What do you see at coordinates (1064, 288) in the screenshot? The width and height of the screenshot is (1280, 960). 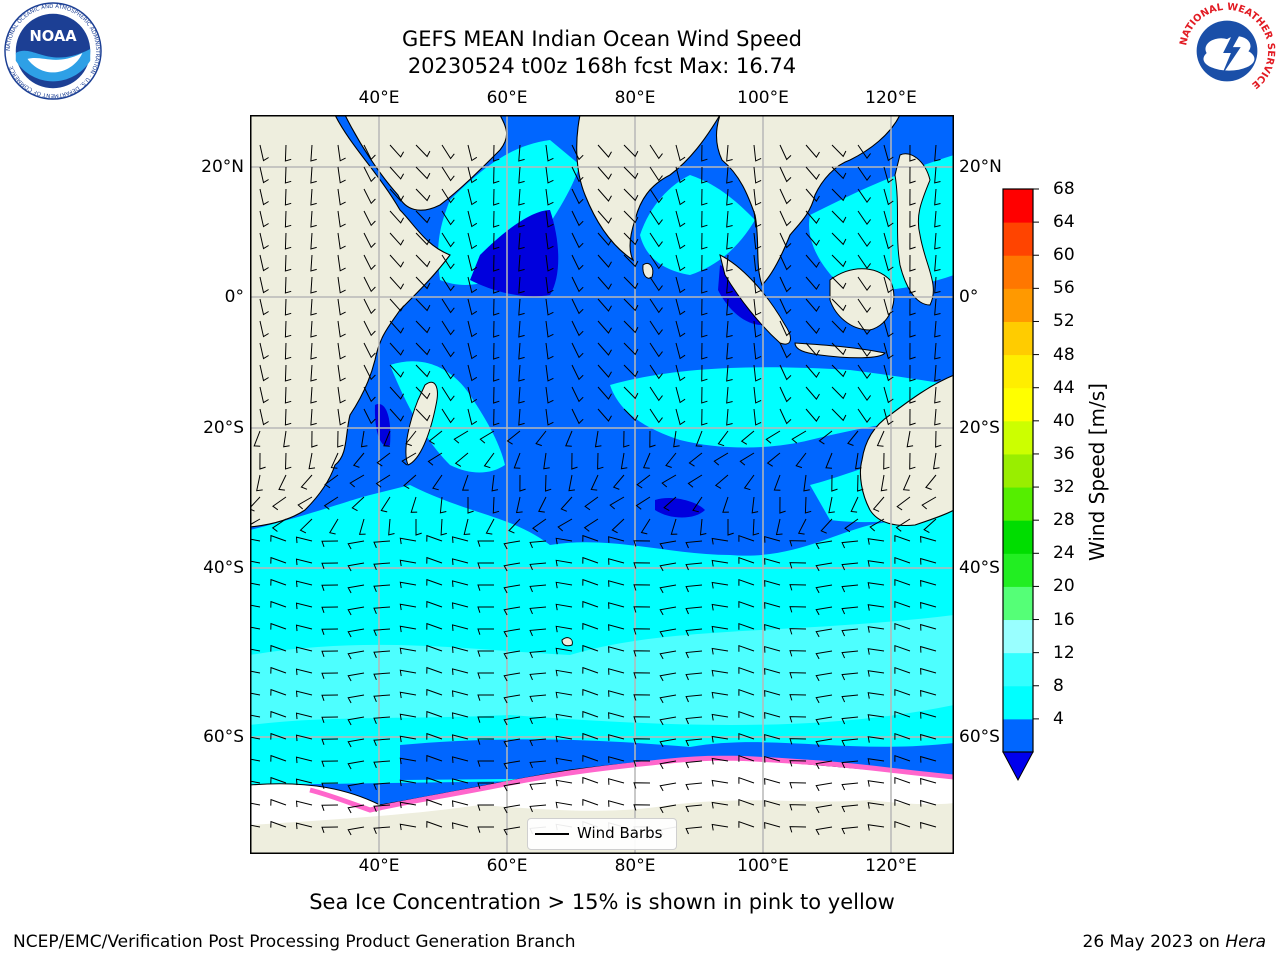 I see `colorbar-tick-label: 56` at bounding box center [1064, 288].